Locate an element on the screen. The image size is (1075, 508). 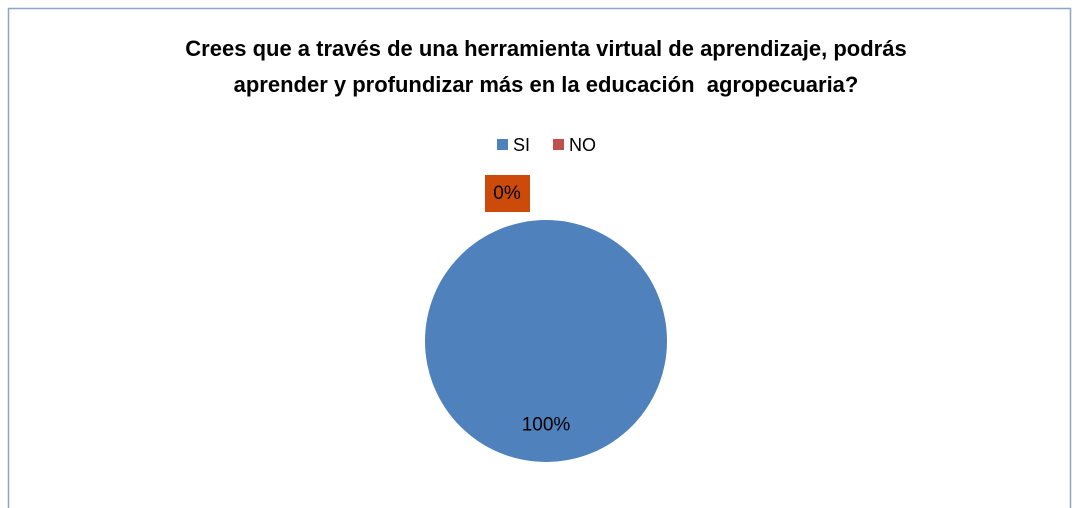
data-label: 0% is located at coordinates (507, 193).